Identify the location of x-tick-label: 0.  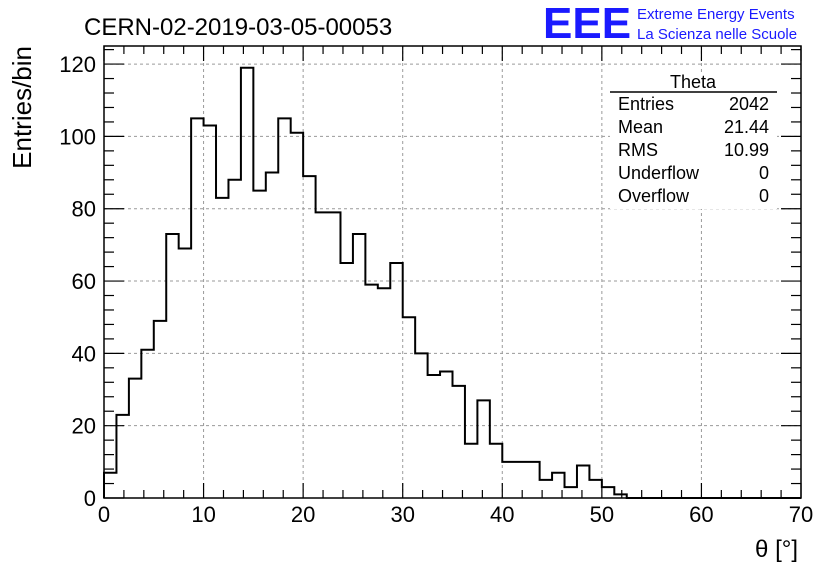
(104, 514).